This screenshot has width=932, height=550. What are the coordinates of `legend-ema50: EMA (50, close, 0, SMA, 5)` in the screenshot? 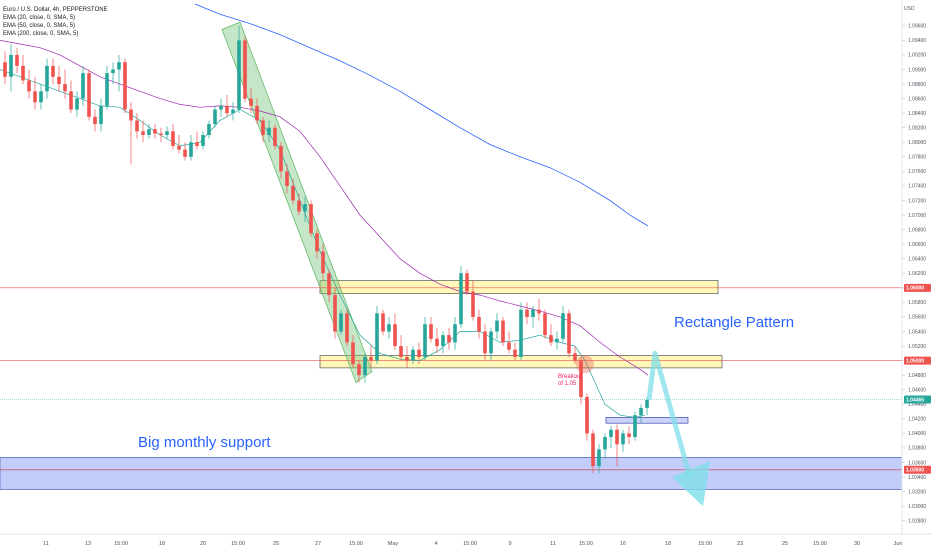 It's located at (39, 26).